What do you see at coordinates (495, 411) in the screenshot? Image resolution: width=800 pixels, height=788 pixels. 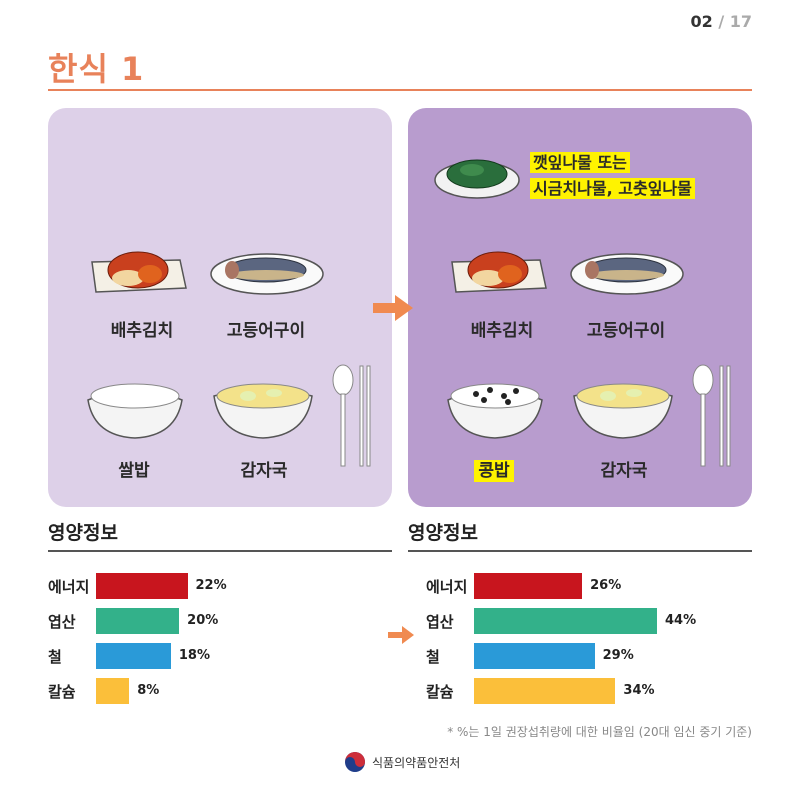 I see `bean-rice-bowl-icon` at bounding box center [495, 411].